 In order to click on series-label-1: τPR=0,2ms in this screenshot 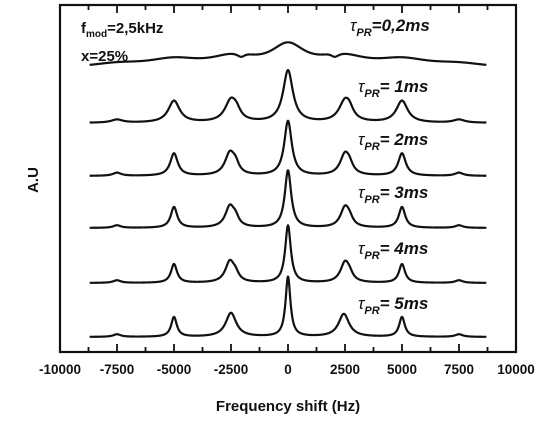, I will do `click(390, 27)`.